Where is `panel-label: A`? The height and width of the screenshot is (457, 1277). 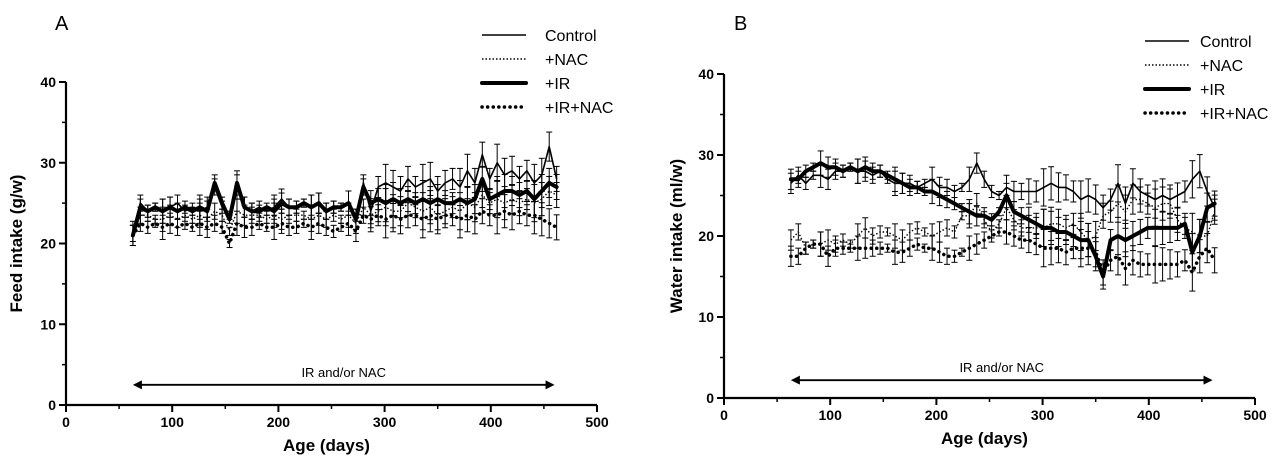 panel-label: A is located at coordinates (62, 24).